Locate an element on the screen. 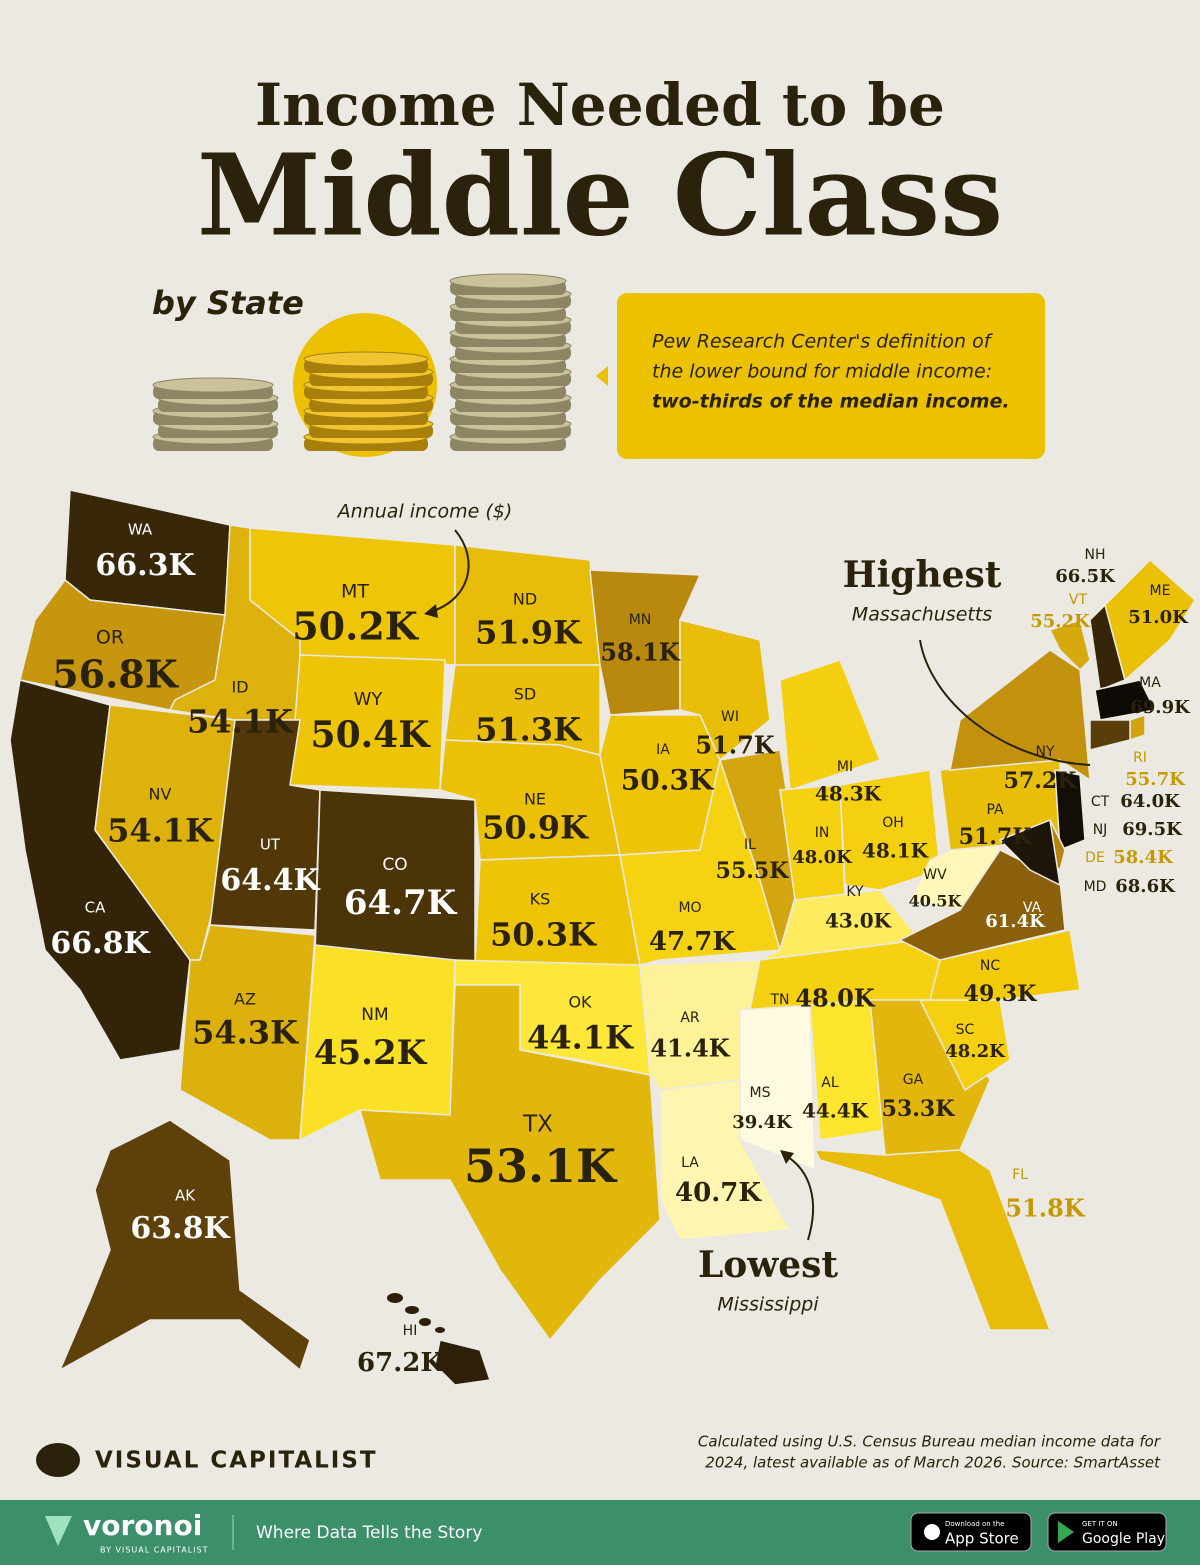 The image size is (1200, 1565). voronoi-logo is located at coordinates (58, 1531).